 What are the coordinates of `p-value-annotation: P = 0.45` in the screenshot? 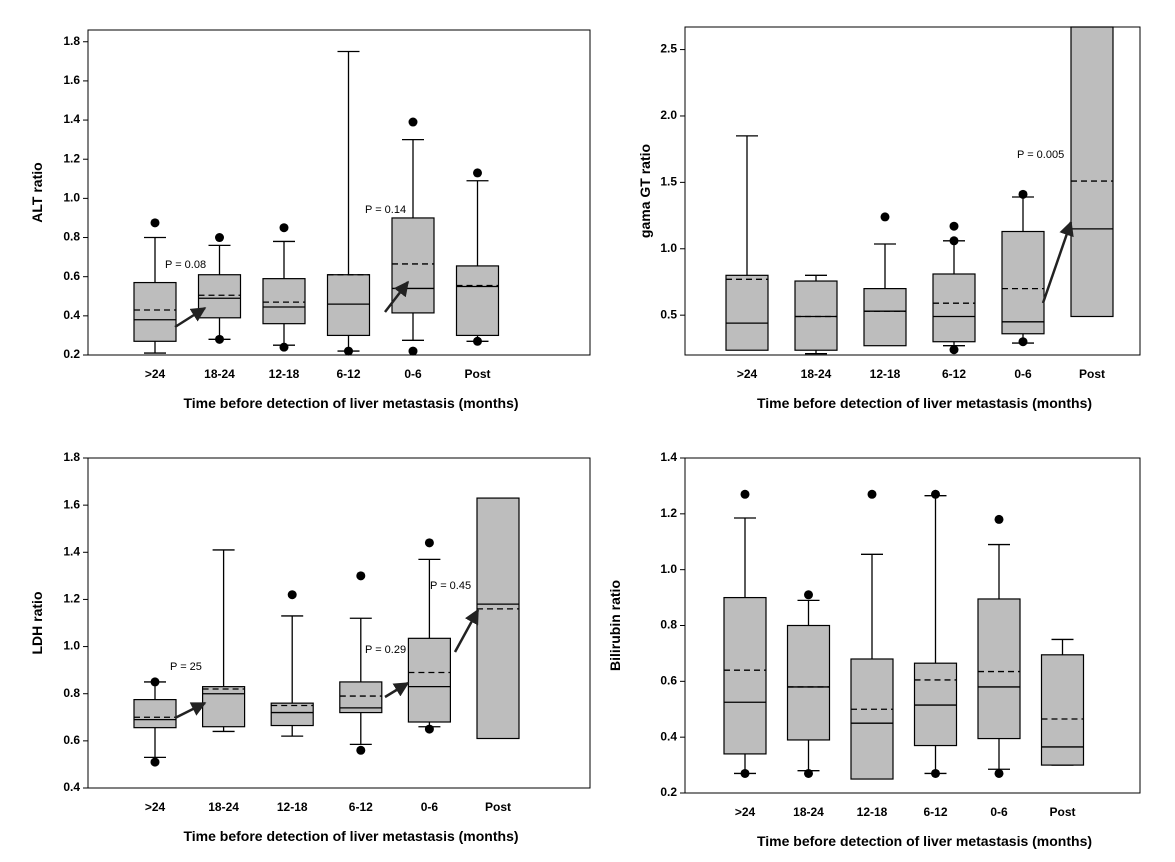 It's located at (450, 586).